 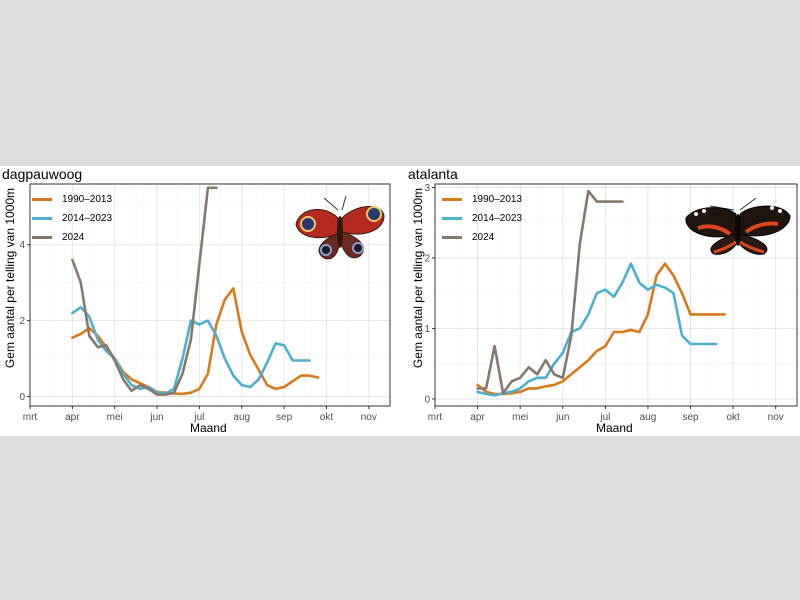 I want to click on peacock-butterfly-icon, so click(x=340, y=228).